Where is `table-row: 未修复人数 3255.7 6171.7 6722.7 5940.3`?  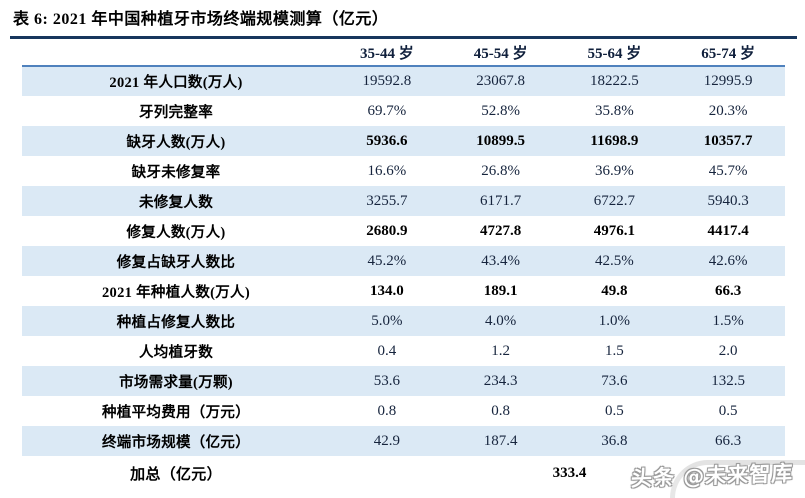 table-row: 未修复人数 3255.7 6171.7 6722.7 5940.3 is located at coordinates (403, 201).